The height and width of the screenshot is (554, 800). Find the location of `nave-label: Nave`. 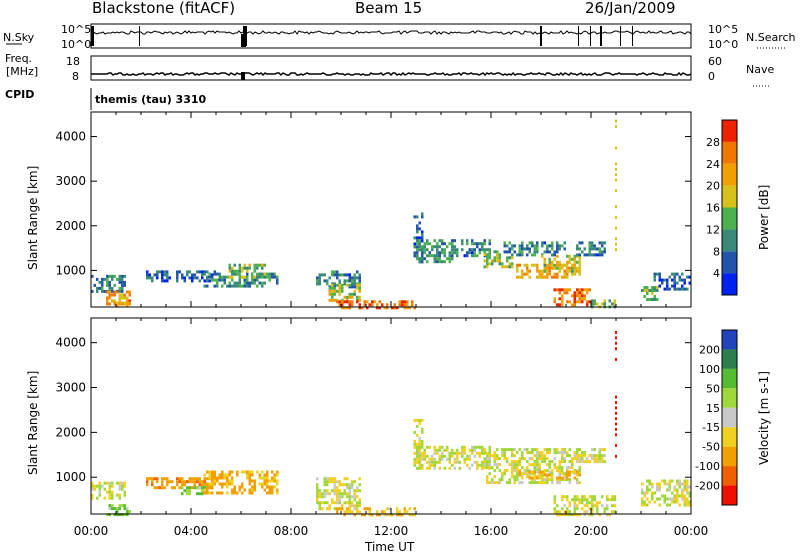

nave-label: Nave is located at coordinates (760, 69).